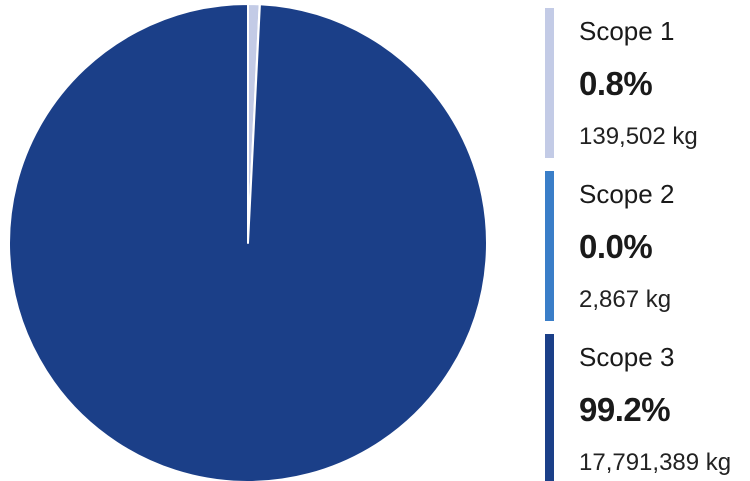 The image size is (750, 481). Describe the element at coordinates (627, 194) in the screenshot. I see `legend-label: Scope 2` at that location.